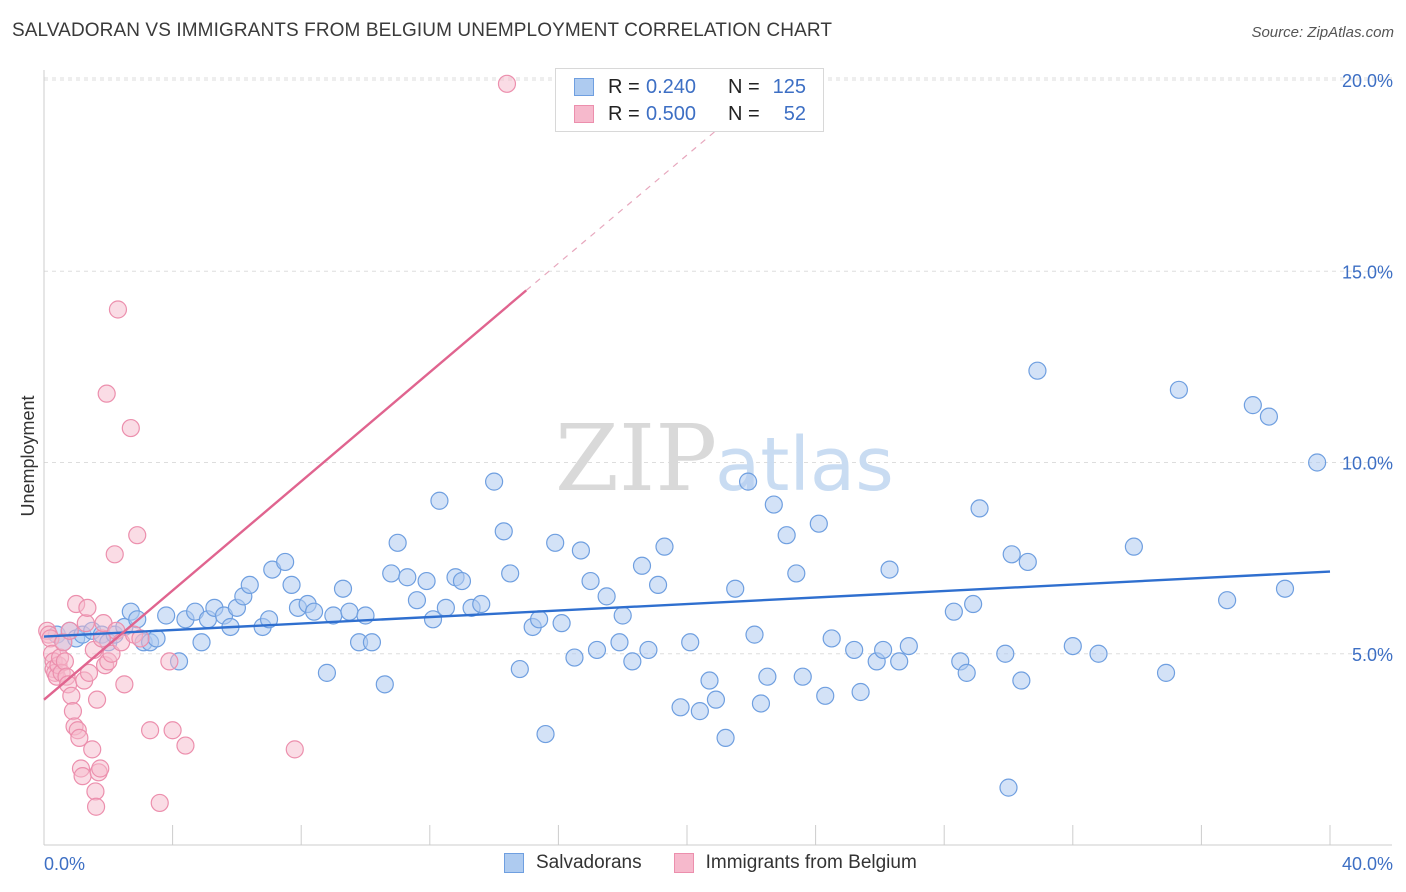 Image resolution: width=1406 pixels, height=892 pixels. I want to click on legend-row-salvadorans: R = 0.240 N = 125, so click(690, 87).